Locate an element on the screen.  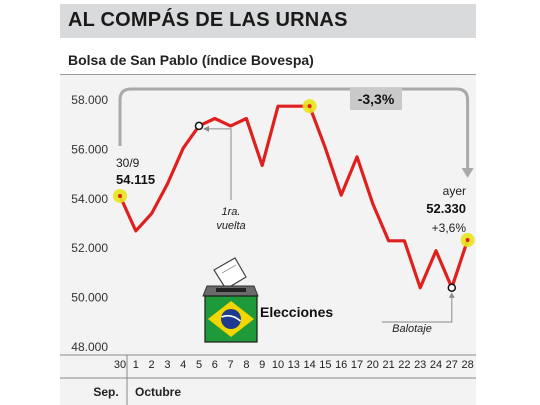
x-tick-label: 27 is located at coordinates (452, 365).